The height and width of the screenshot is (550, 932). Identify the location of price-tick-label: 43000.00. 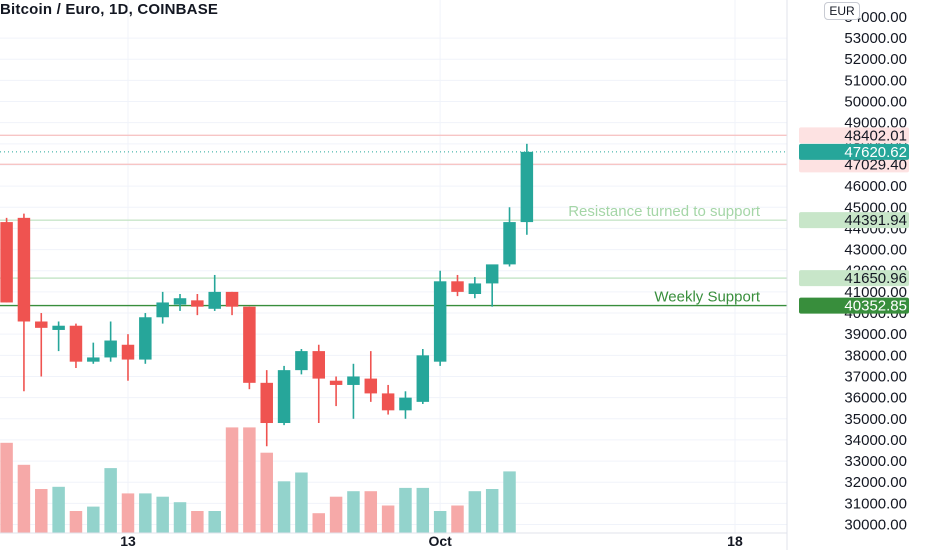
(875, 250).